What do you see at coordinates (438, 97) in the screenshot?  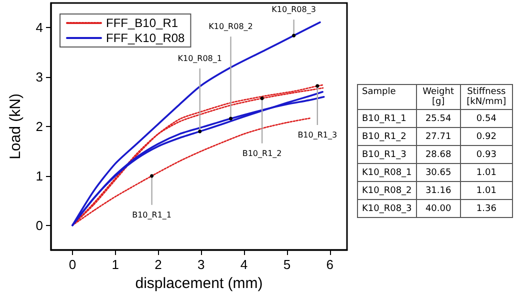 I see `category-label: Weight [g]` at bounding box center [438, 97].